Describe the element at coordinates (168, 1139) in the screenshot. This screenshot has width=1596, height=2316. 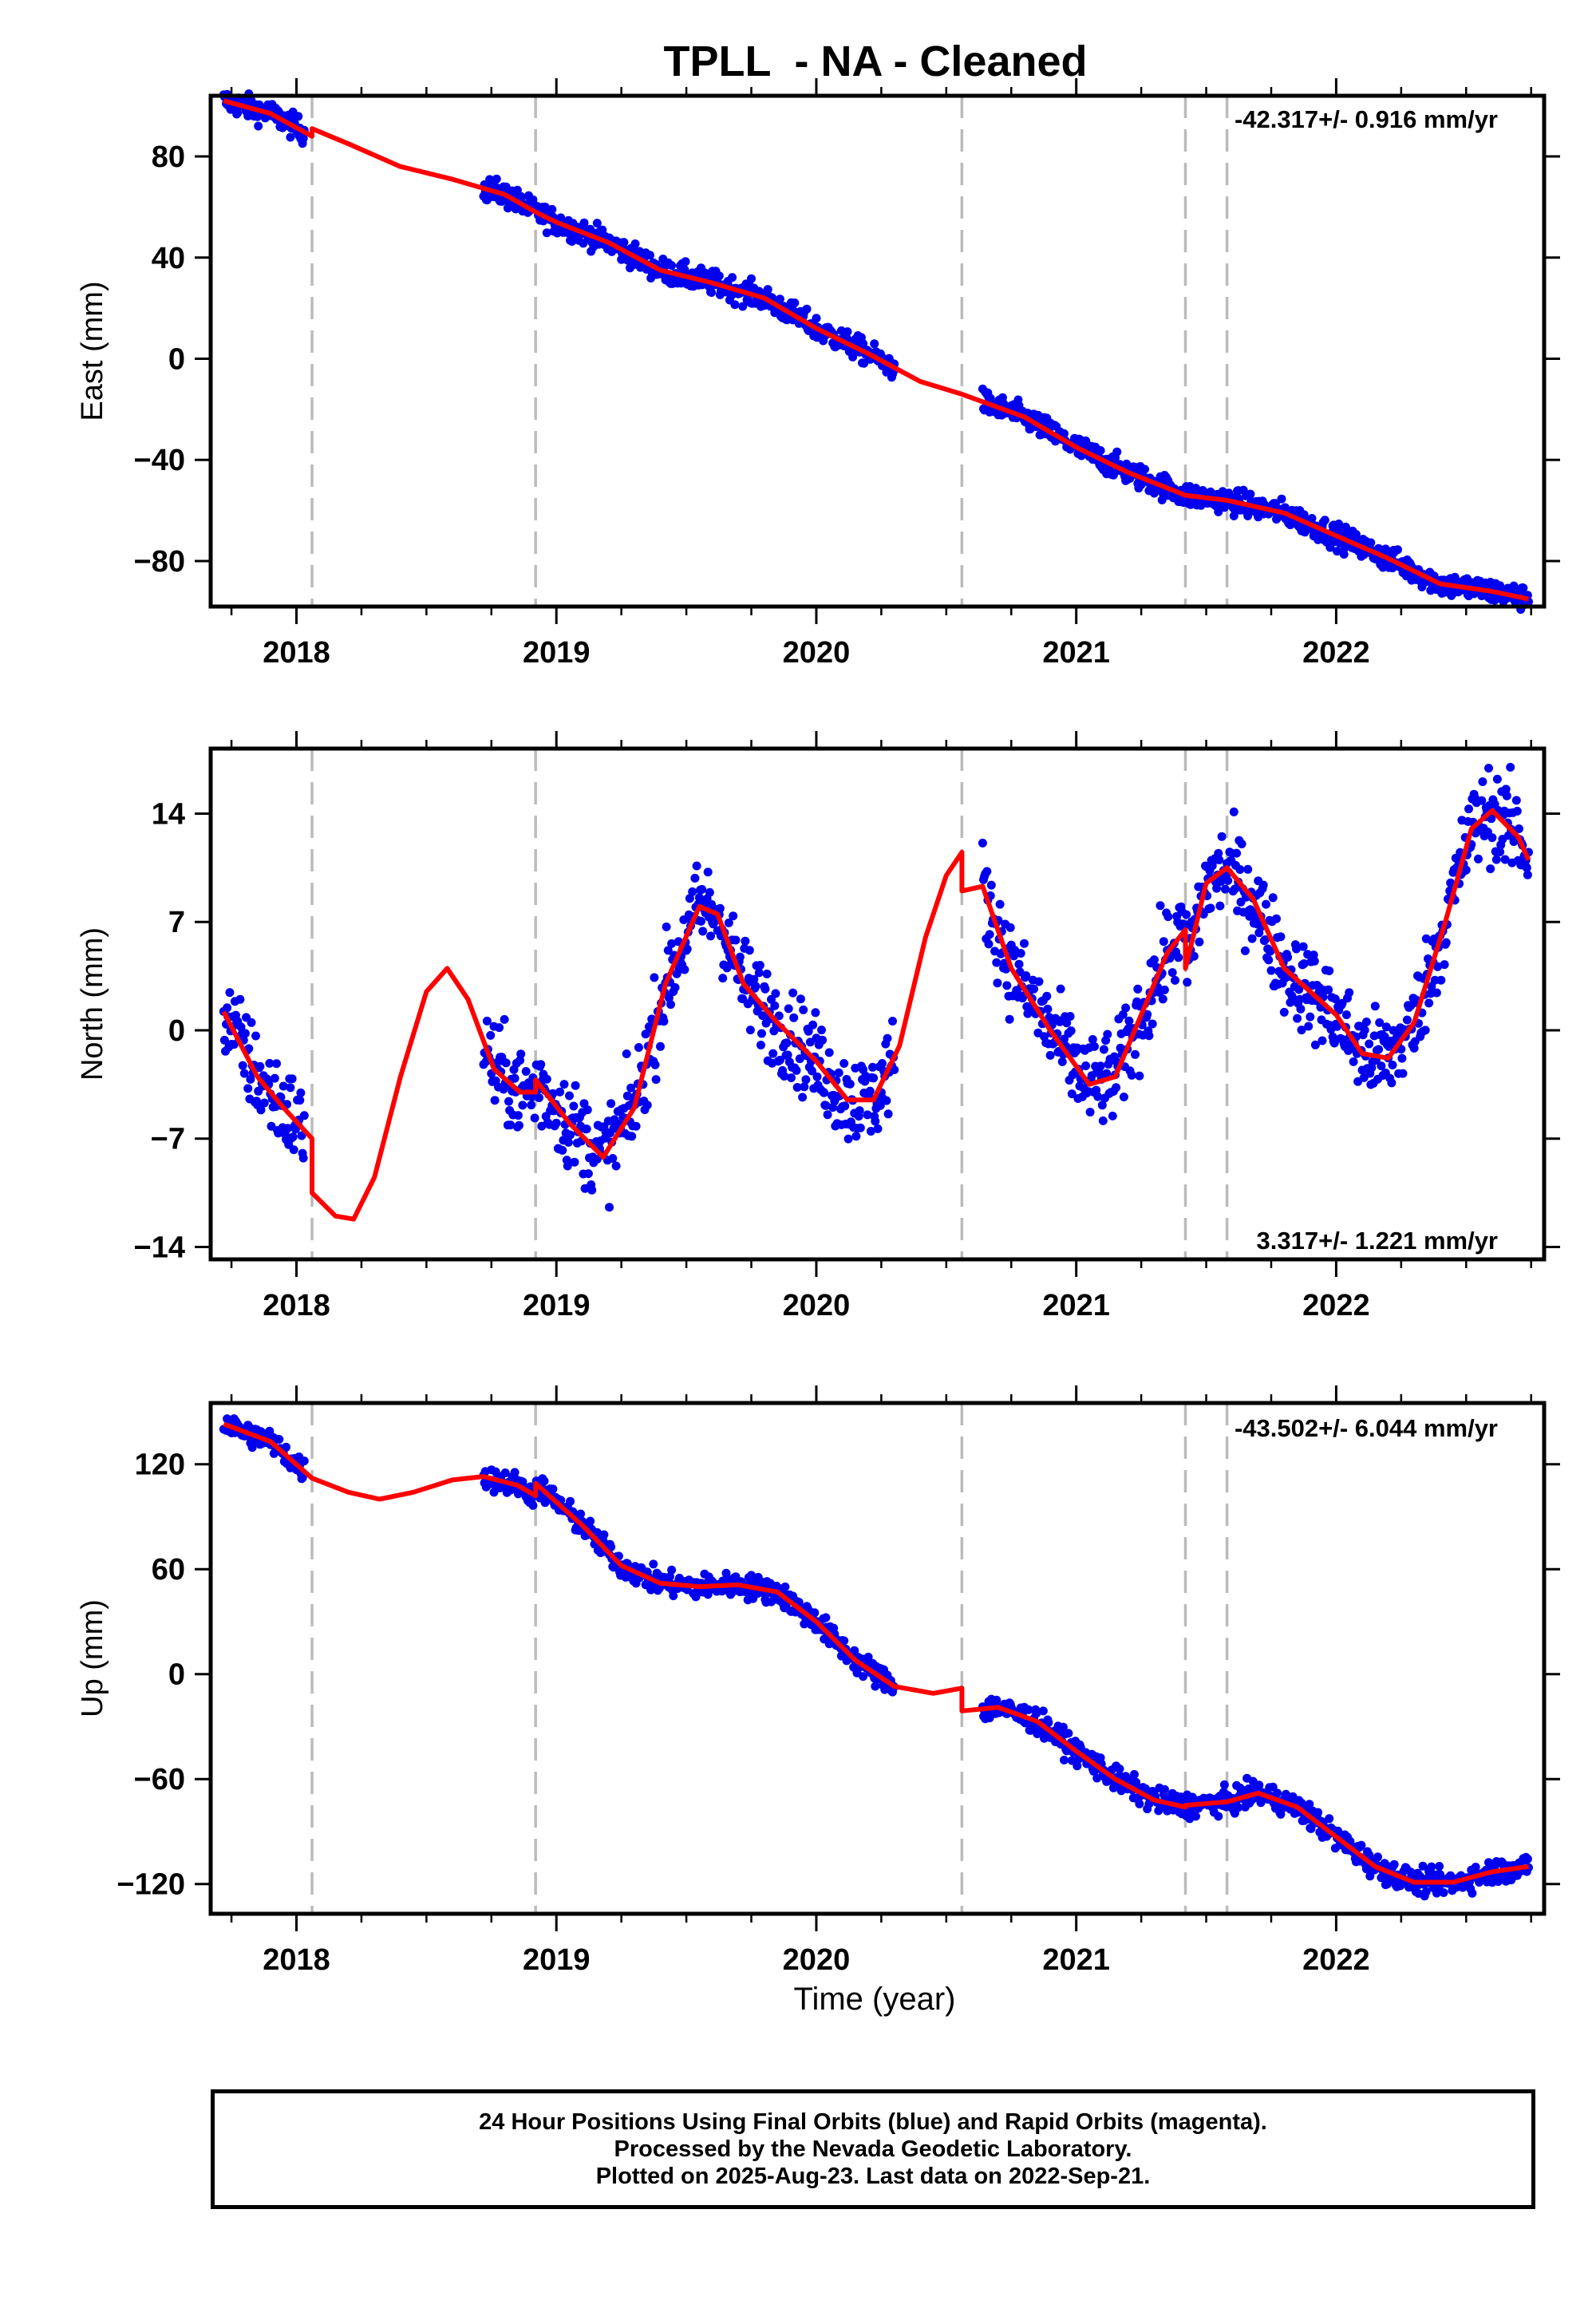
I see `north-y-tick-label: −7` at that location.